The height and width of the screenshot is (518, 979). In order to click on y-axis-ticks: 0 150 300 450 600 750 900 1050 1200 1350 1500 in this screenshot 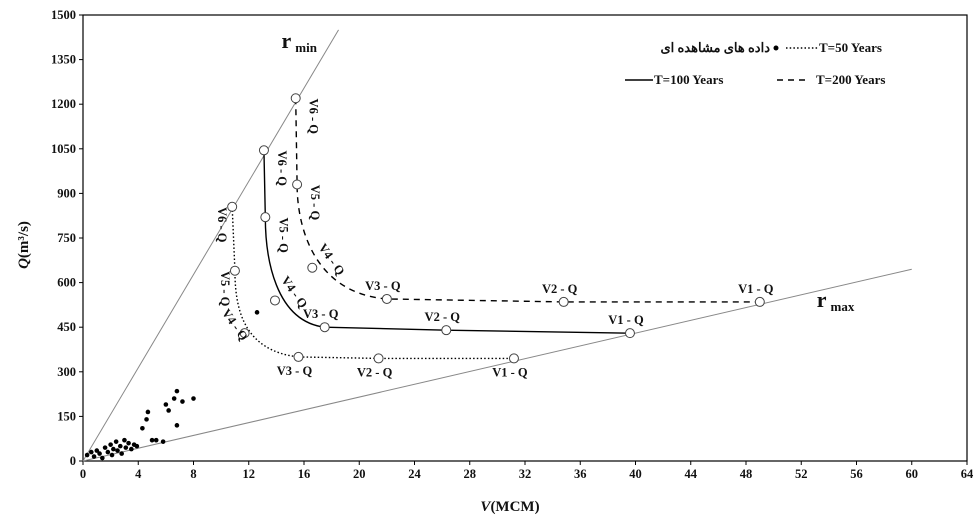, I will do `click(67, 238)`.